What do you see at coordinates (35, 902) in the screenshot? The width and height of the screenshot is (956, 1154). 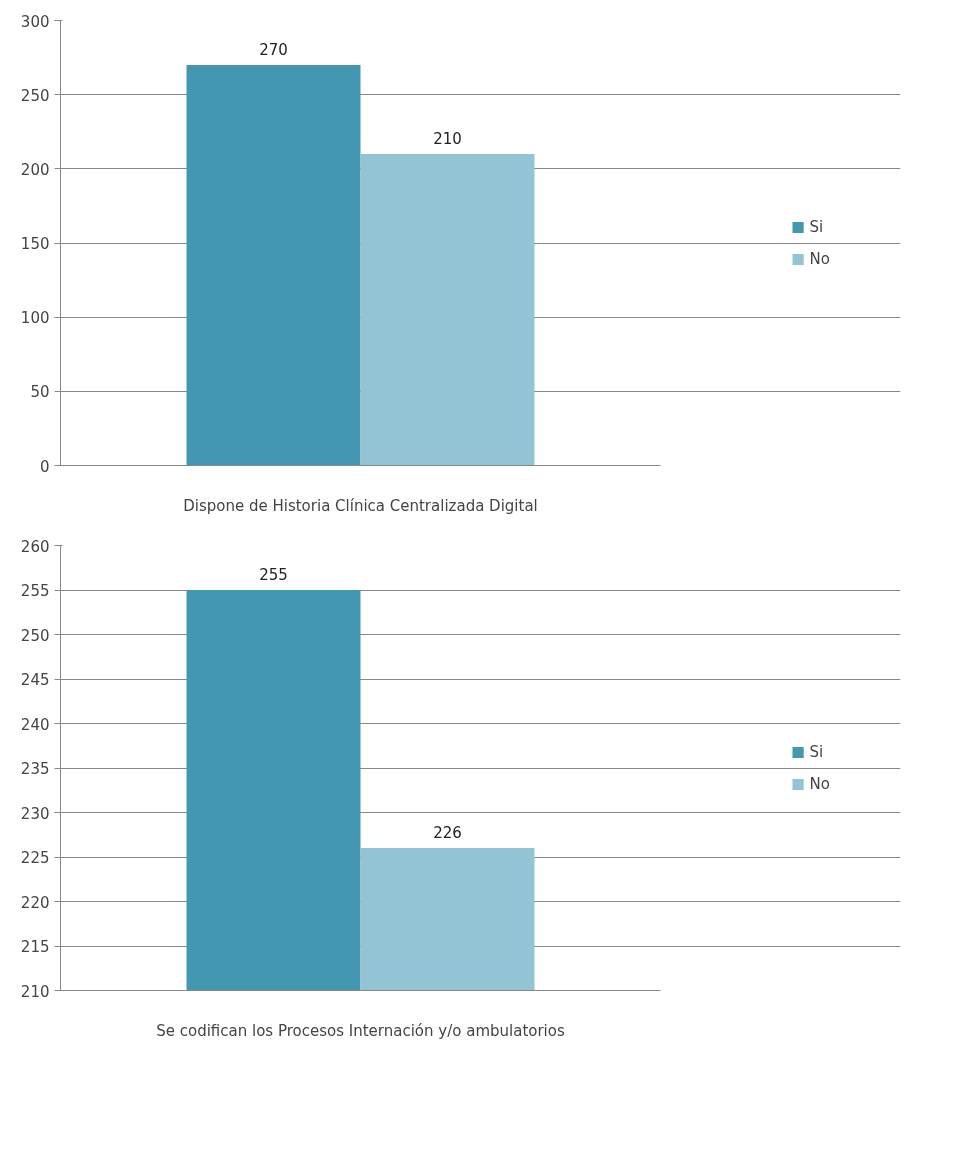 I see `y-tick-label: 220` at bounding box center [35, 902].